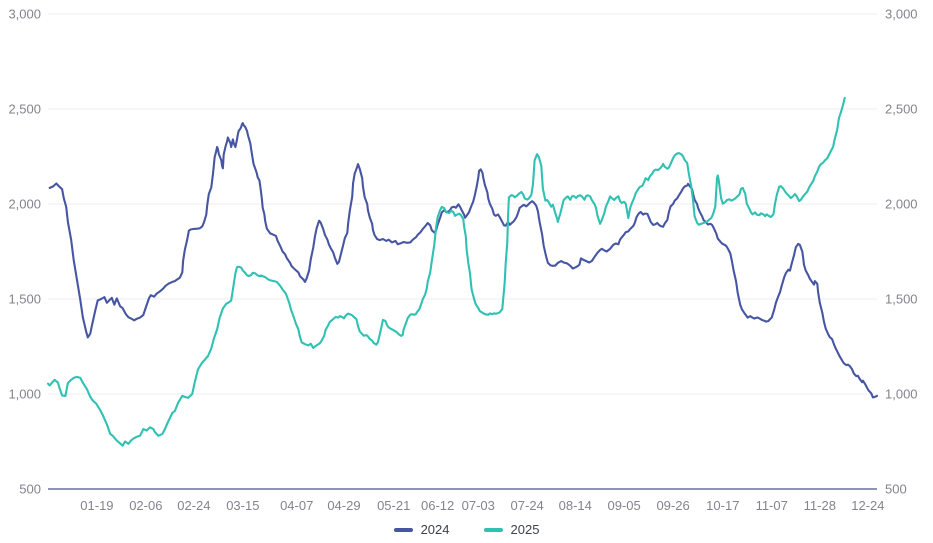 Image resolution: width=933 pixels, height=543 pixels. Describe the element at coordinates (527, 505) in the screenshot. I see `x-axis-tick-label: 07-24` at that location.